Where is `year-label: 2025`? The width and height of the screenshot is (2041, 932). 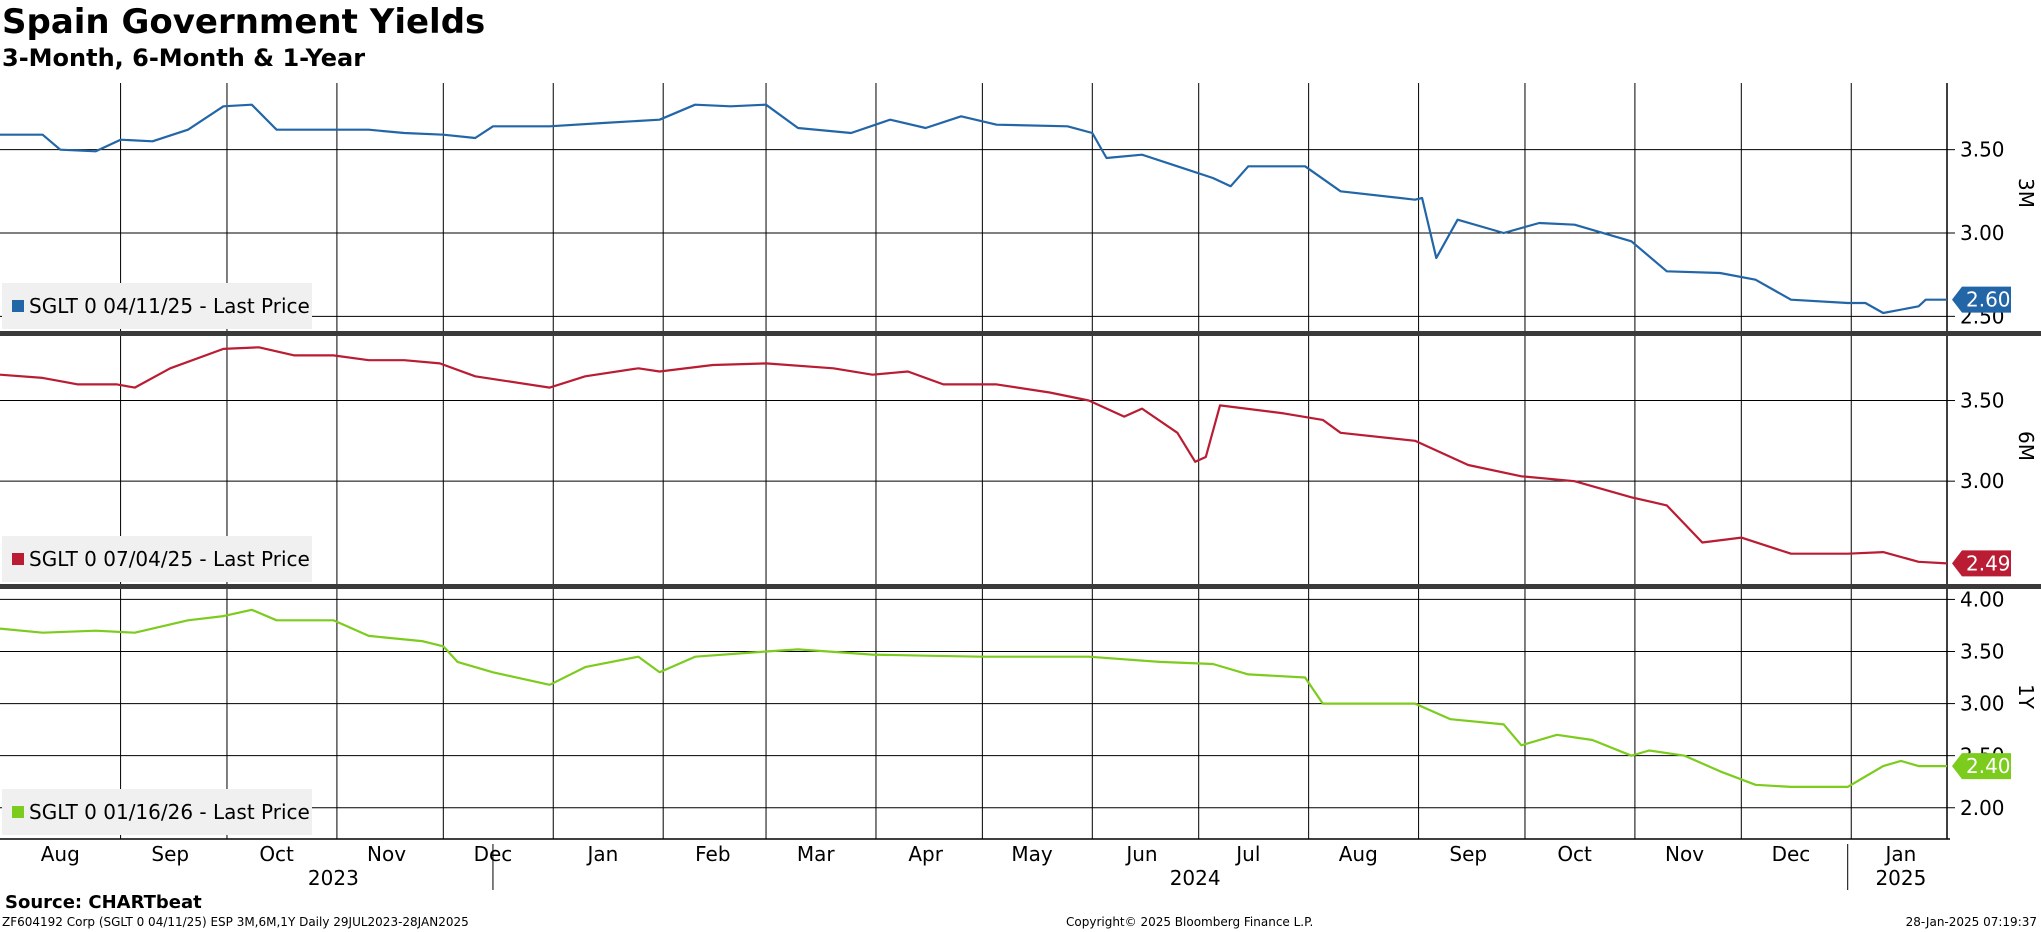
year-label: 2025 is located at coordinates (1900, 878).